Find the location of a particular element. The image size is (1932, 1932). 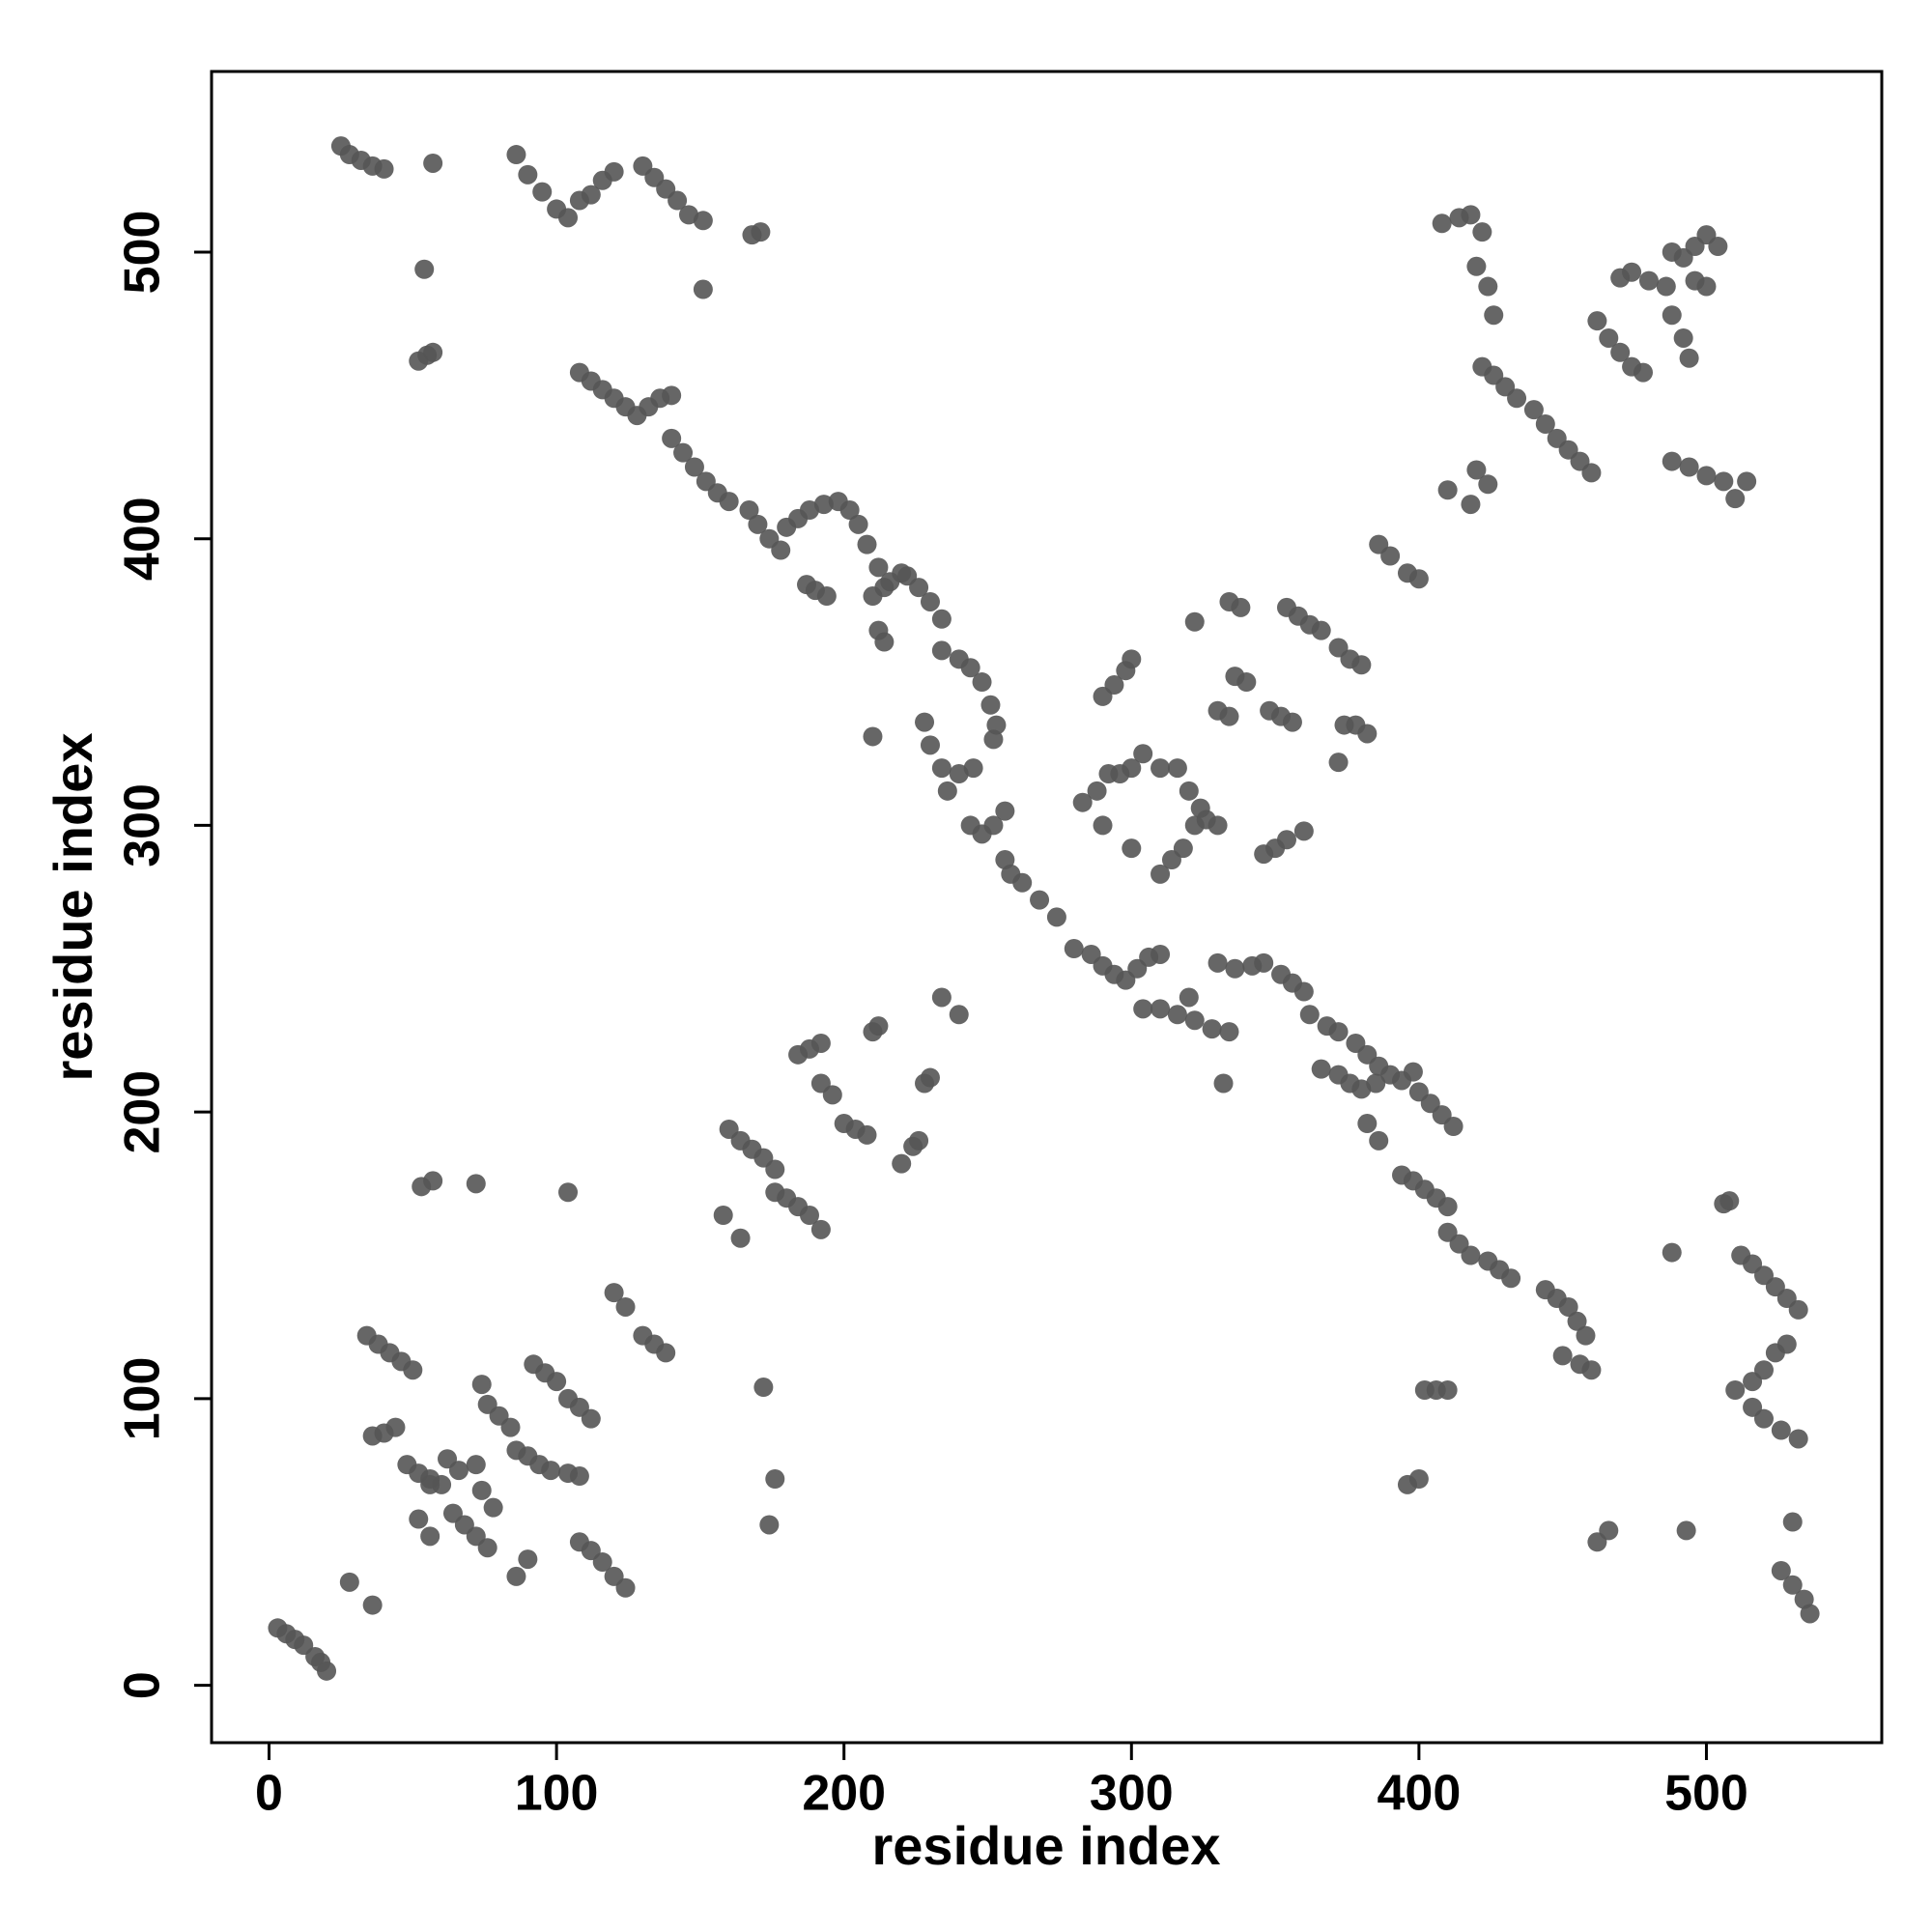

x-tick-label: 500 is located at coordinates (1706, 1794).